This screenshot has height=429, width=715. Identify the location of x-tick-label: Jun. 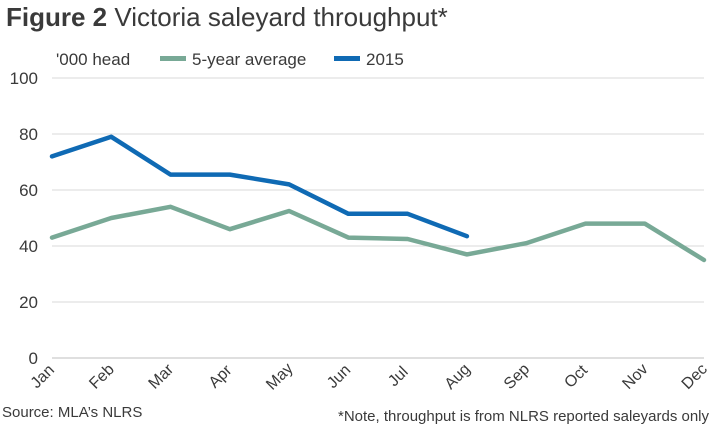
(339, 377).